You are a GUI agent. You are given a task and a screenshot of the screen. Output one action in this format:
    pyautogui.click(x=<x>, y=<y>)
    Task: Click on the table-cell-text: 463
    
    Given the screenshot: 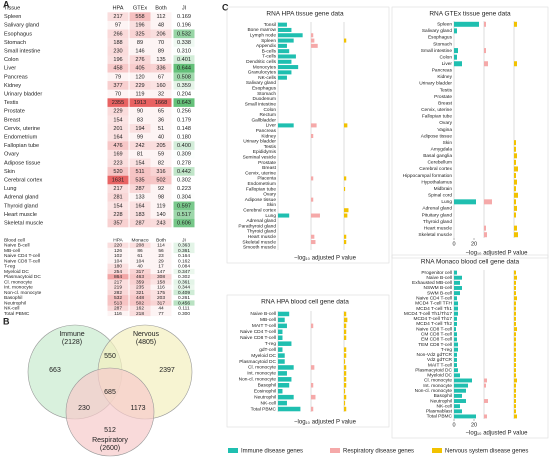 What is the action you would take?
    pyautogui.click(x=140, y=277)
    